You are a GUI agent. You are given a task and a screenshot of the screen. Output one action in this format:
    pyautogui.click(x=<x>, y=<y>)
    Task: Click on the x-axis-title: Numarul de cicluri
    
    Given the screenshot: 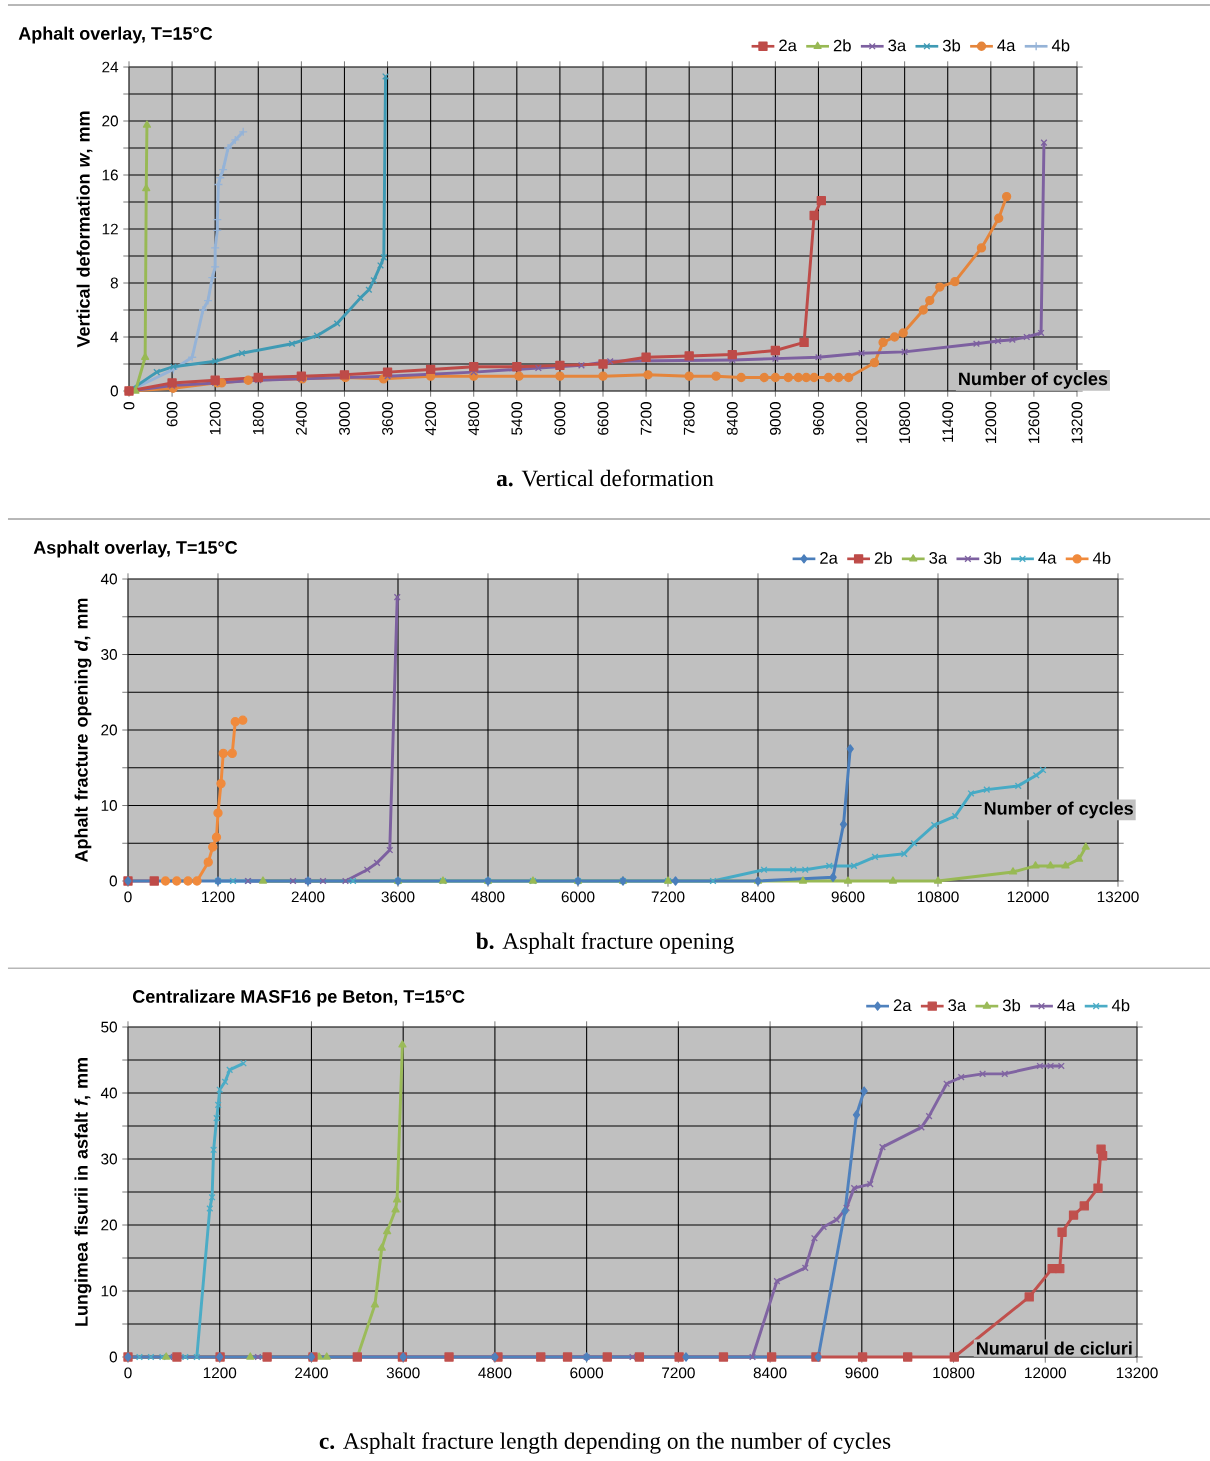 What is the action you would take?
    pyautogui.click(x=1054, y=1348)
    